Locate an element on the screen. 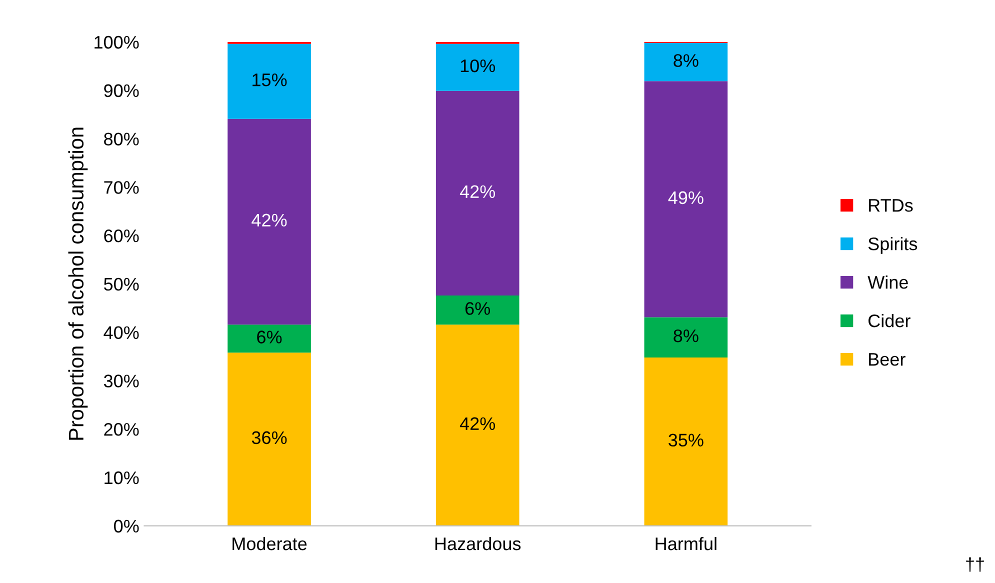 The image size is (995, 583). y-tick-label: 80% is located at coordinates (121, 139).